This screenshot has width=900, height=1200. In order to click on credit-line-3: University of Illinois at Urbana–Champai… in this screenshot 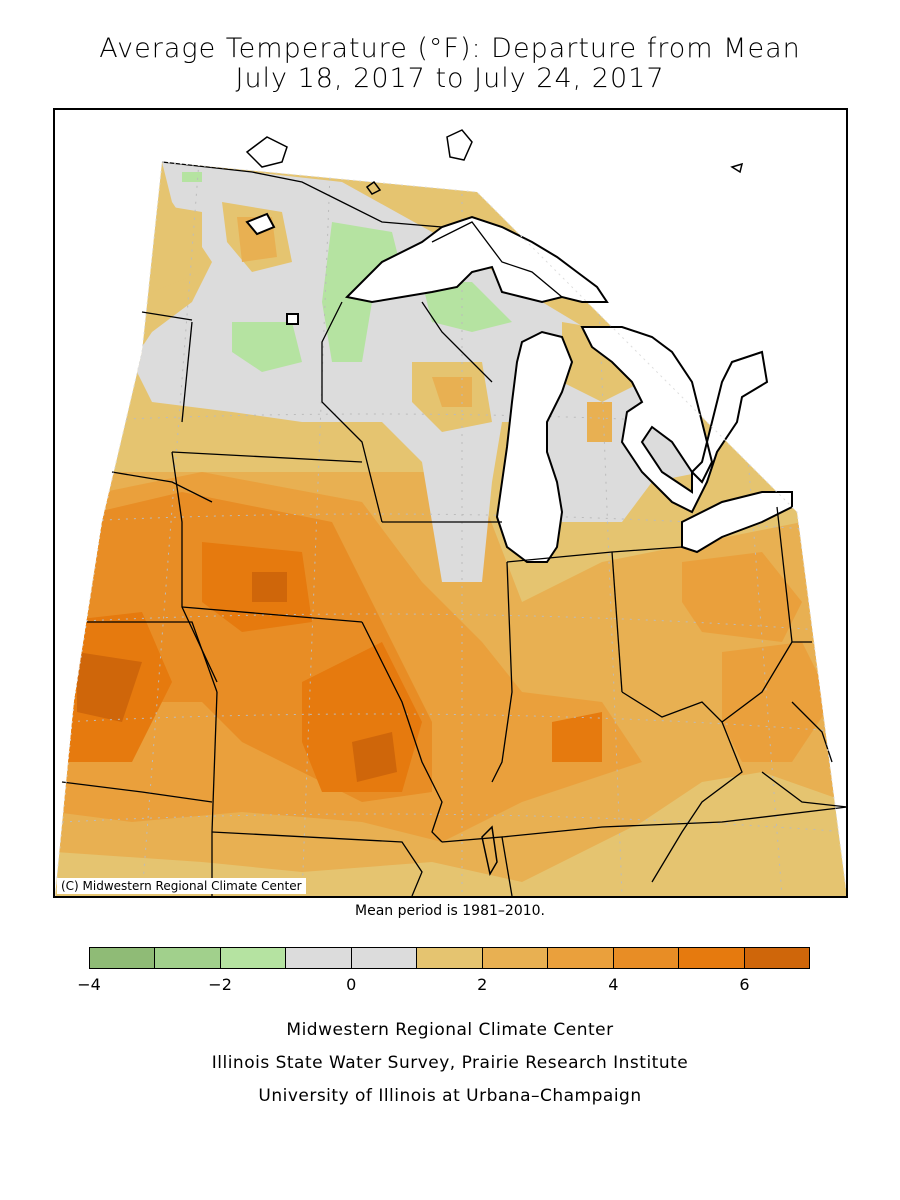, I will do `click(450, 1096)`.